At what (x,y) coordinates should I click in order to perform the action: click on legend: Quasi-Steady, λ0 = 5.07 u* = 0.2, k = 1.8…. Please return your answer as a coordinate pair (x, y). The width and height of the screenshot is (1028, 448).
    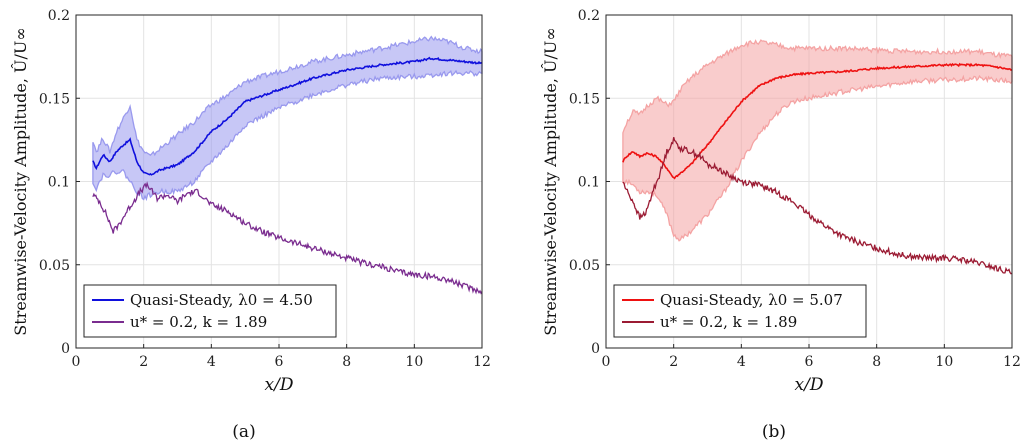
    Looking at the image, I should click on (740, 311).